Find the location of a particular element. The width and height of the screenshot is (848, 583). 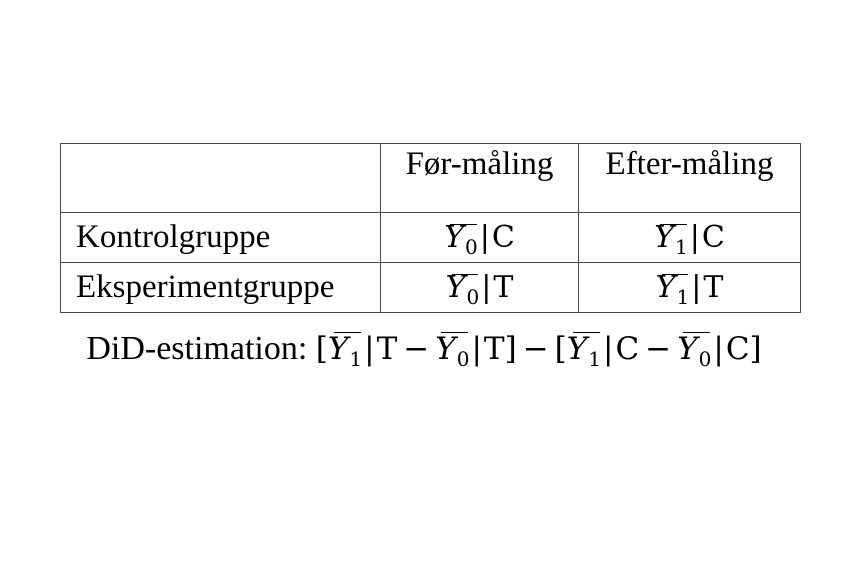

cell-experiment-pre: Y0|T is located at coordinates (479, 287).